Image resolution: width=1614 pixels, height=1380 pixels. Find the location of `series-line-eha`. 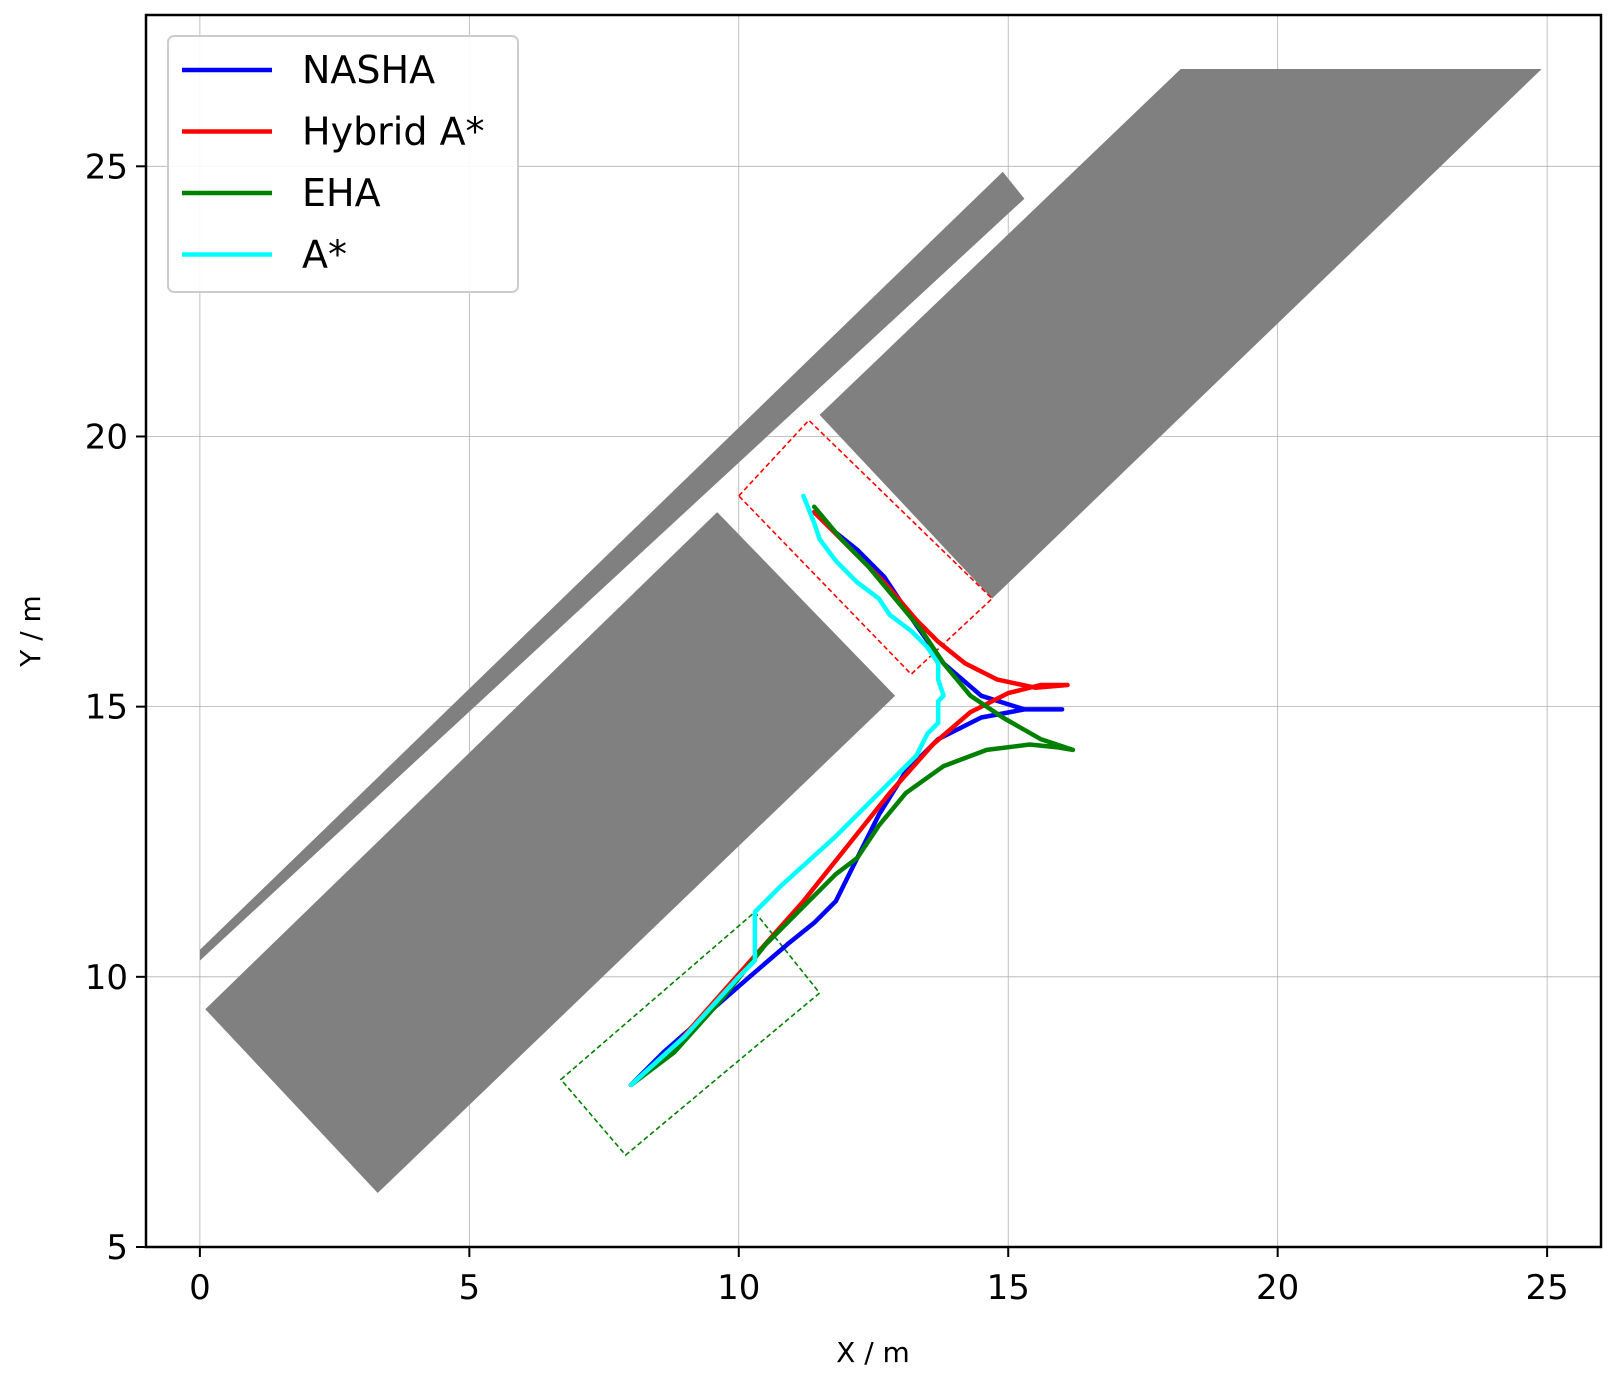

series-line-eha is located at coordinates (852, 796).